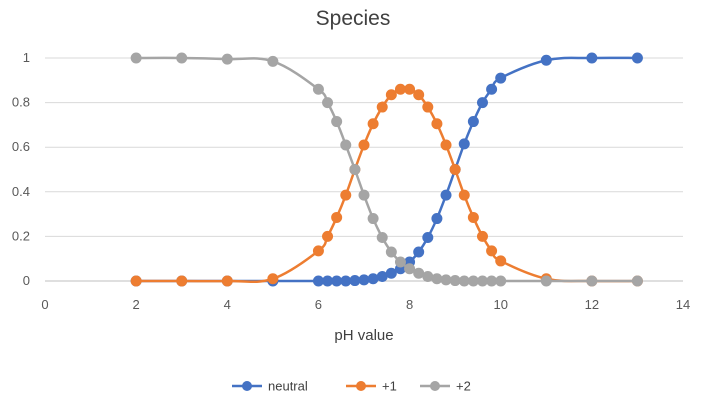  I want to click on y-tick-label: 0, so click(26, 280).